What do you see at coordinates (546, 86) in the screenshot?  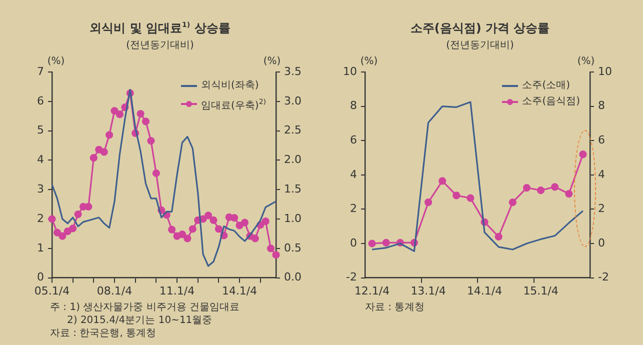 I see `legend-label: 소주(소매)` at bounding box center [546, 86].